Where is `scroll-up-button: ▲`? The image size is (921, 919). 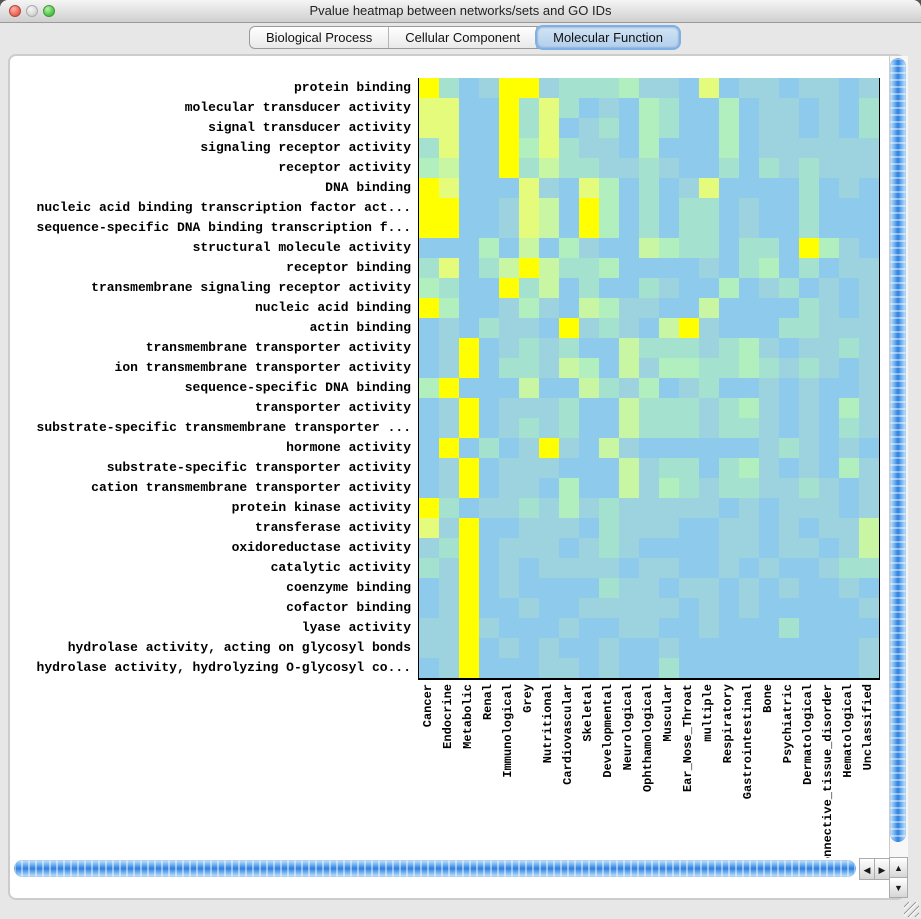 scroll-up-button: ▲ is located at coordinates (898, 867).